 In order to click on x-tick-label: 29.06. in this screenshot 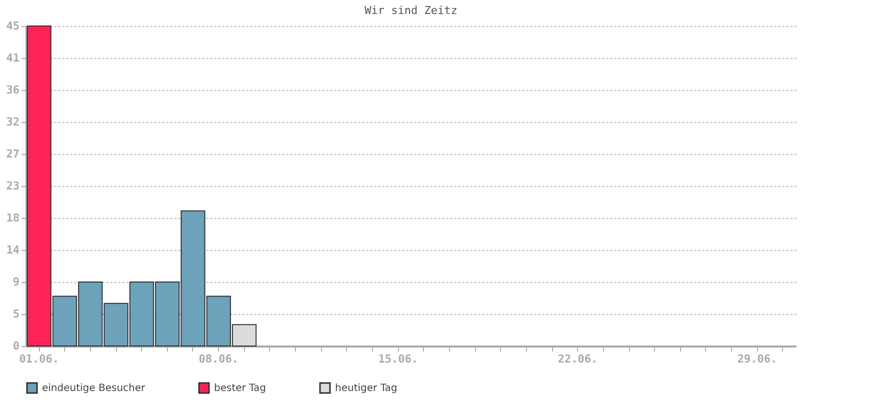, I will do `click(757, 359)`.